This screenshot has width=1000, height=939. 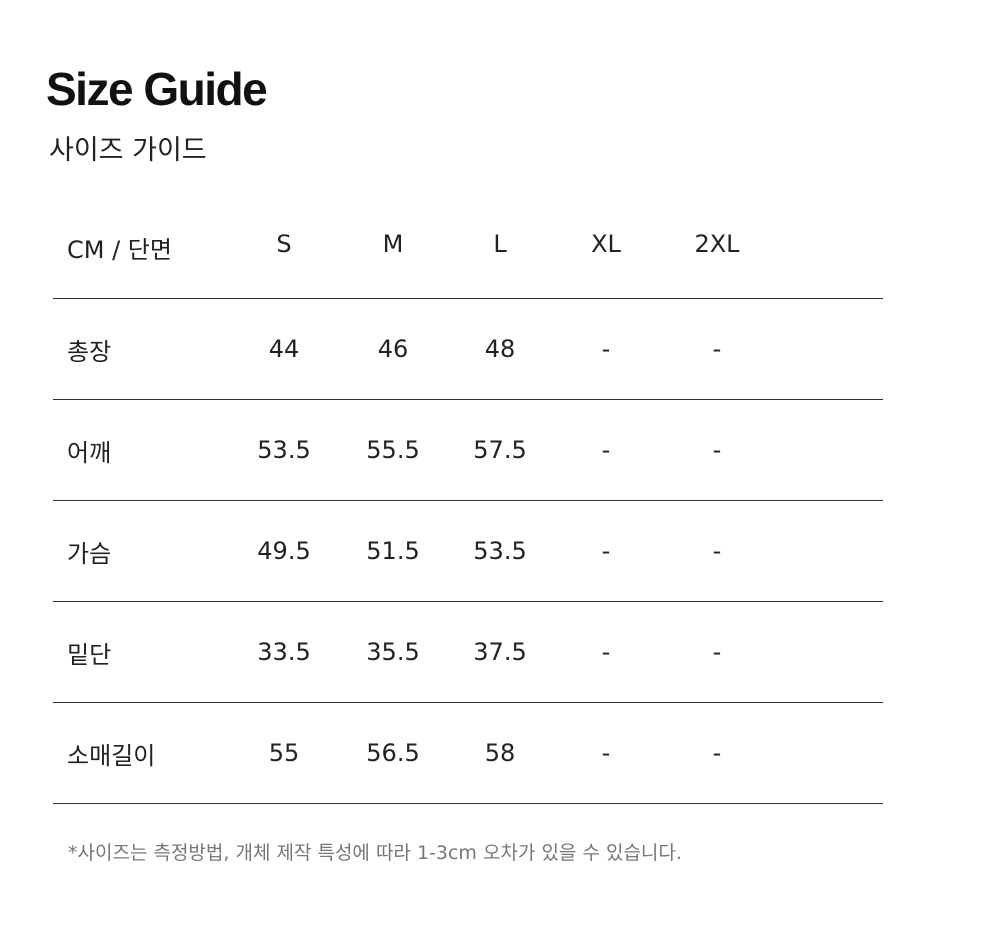 I want to click on row-label: 총장, so click(x=89, y=351).